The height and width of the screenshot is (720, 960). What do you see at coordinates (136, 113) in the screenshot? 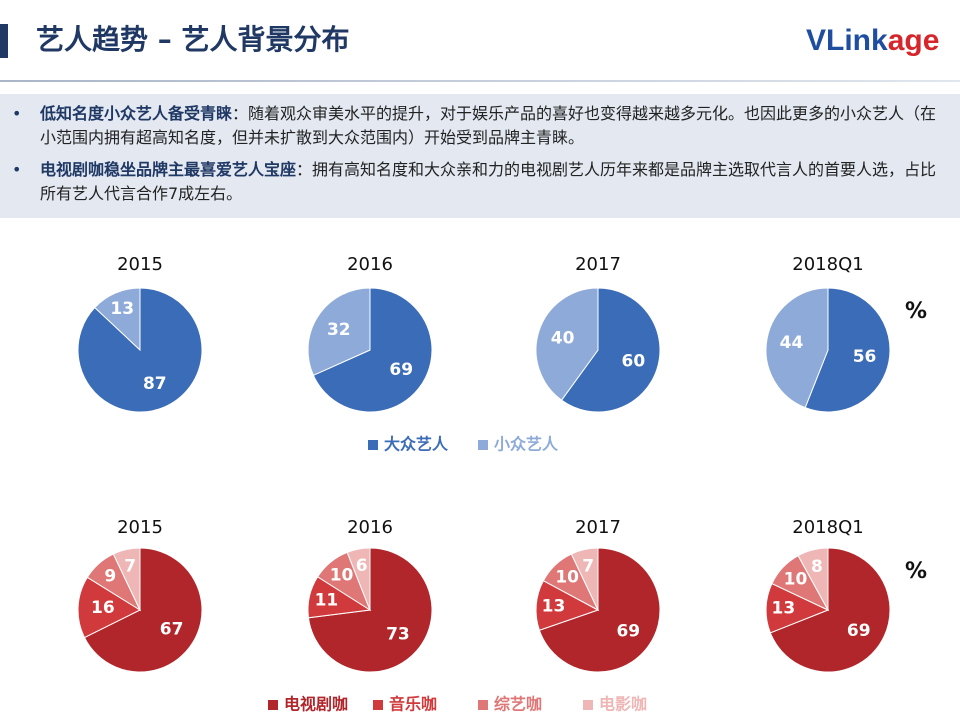
I see `bullet-bold: 低知名度小众艺人备受青睐` at bounding box center [136, 113].